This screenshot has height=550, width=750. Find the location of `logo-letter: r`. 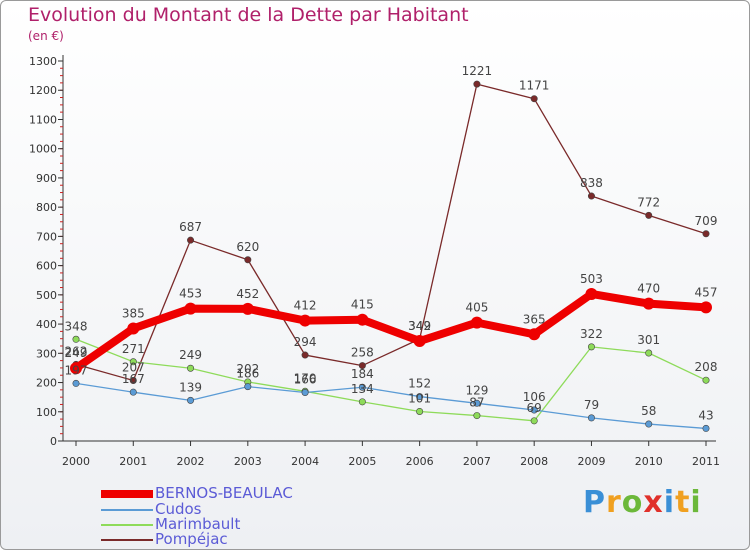

logo-letter: r is located at coordinates (614, 502).